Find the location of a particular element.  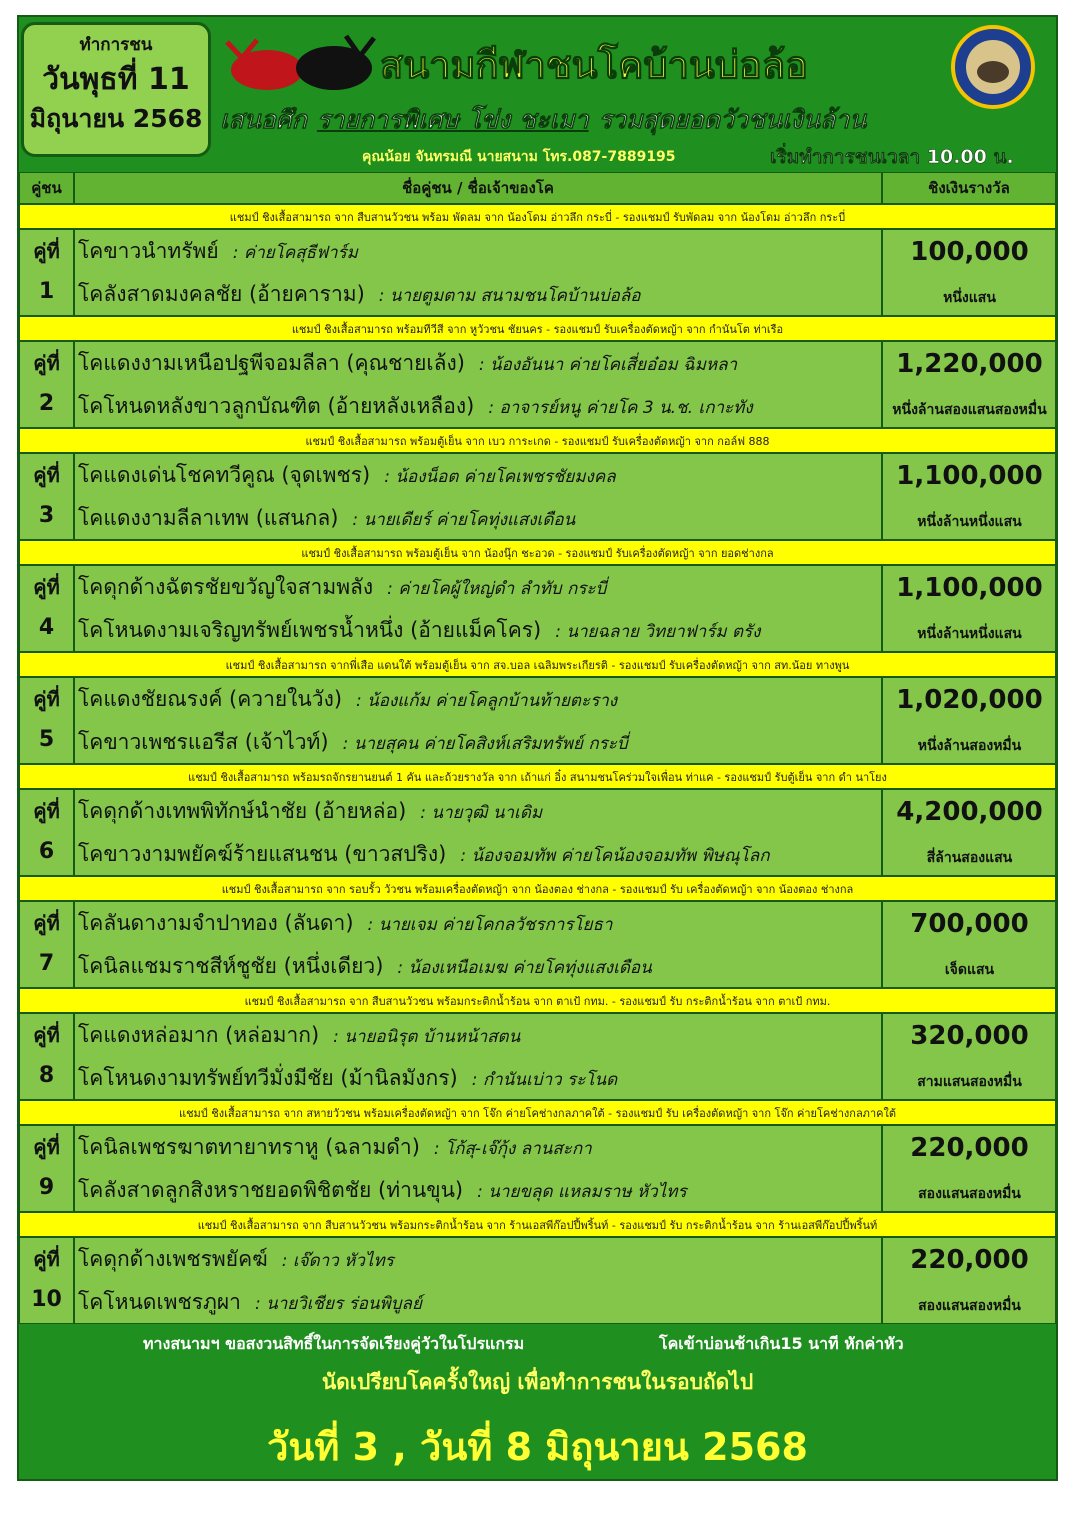

bulls-icon is located at coordinates (300, 62).